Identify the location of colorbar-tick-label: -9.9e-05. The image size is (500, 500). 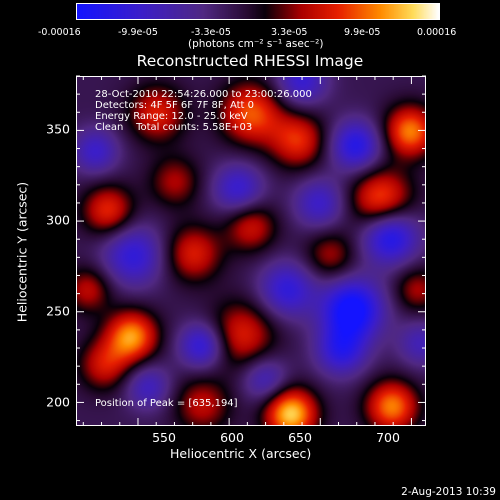
(138, 32).